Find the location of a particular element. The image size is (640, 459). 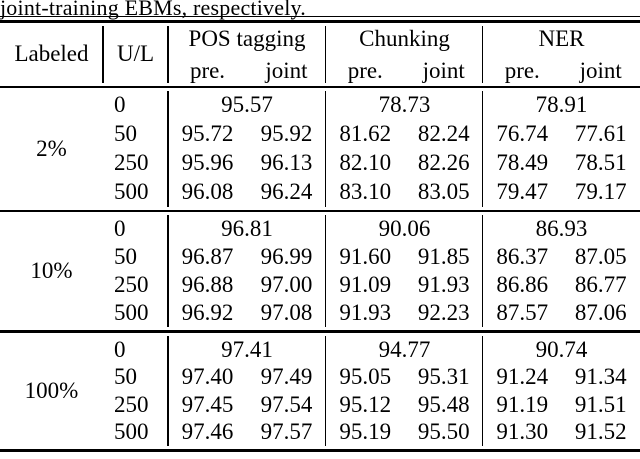

table-top-rule is located at coordinates (320, 21).